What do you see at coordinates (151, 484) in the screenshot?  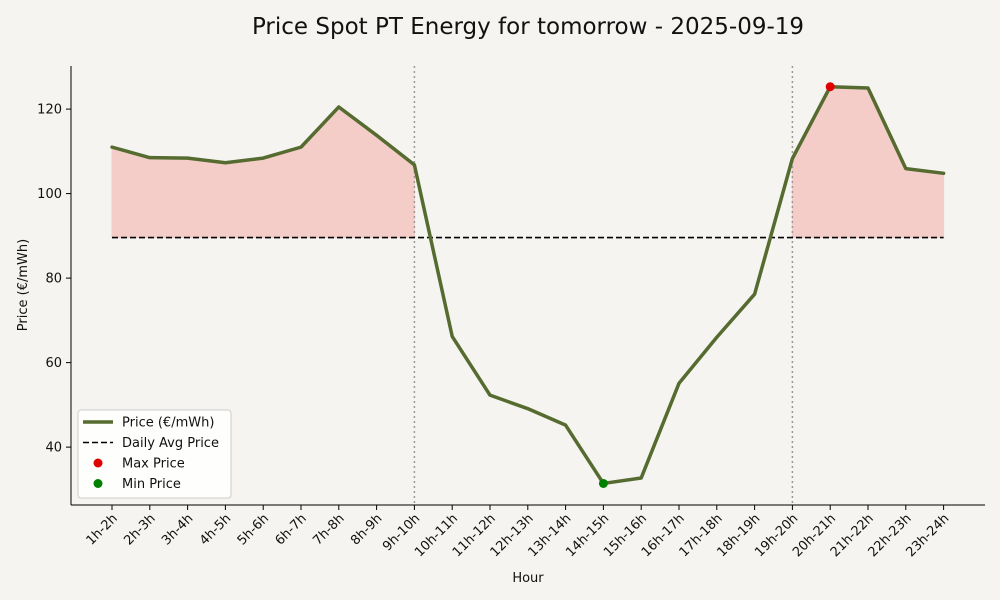 I see `legend-label: Min Price` at bounding box center [151, 484].